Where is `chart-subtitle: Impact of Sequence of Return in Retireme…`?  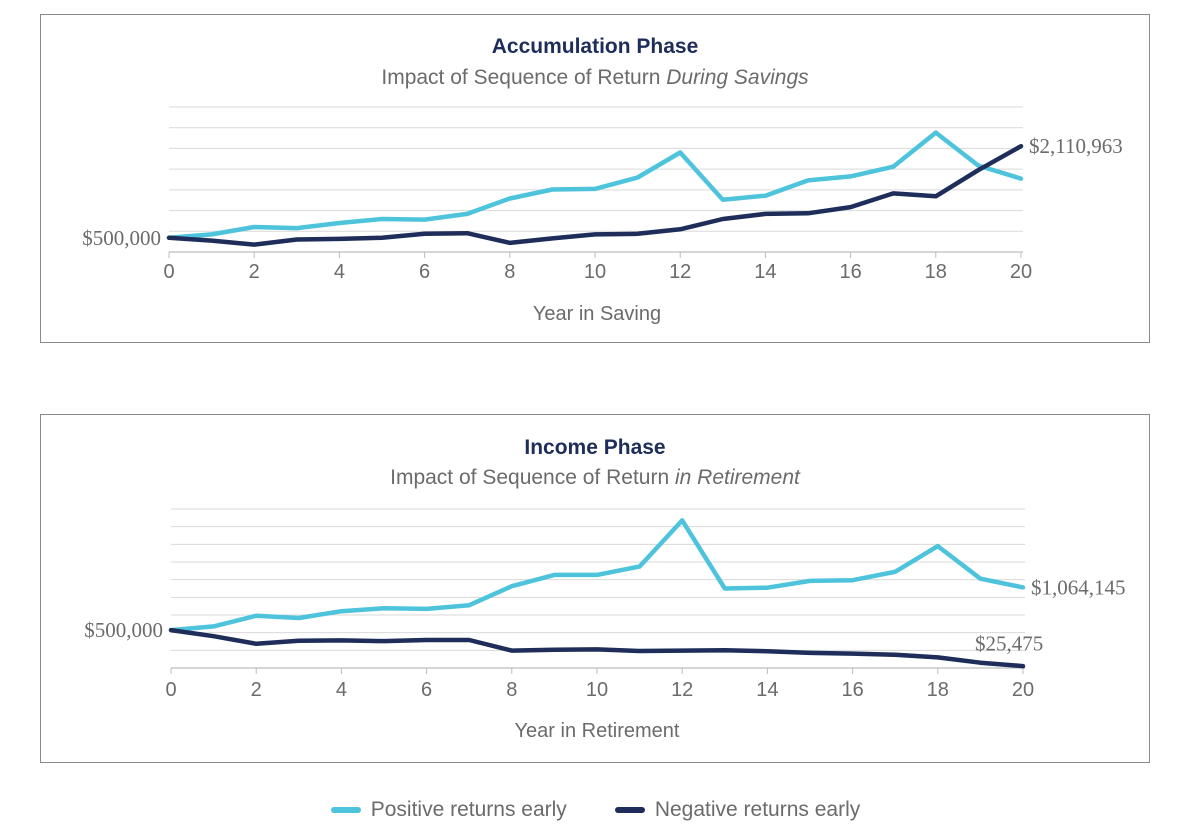
chart-subtitle: Impact of Sequence of Return in Retireme… is located at coordinates (595, 477).